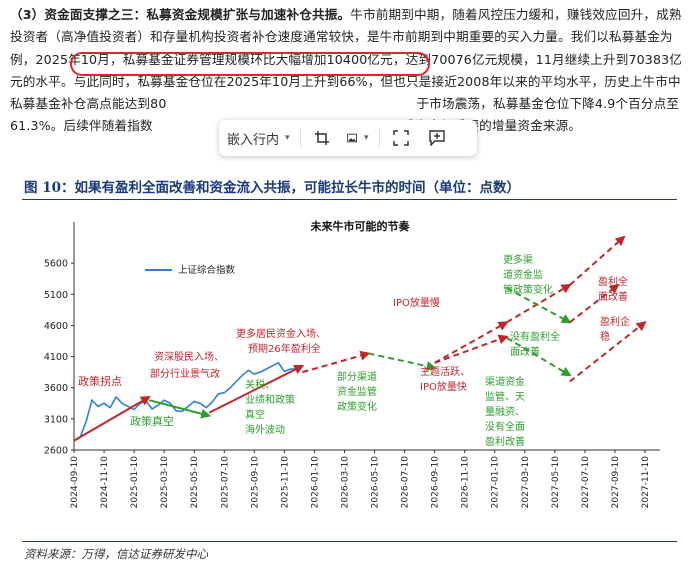  What do you see at coordinates (100, 381) in the screenshot?
I see `chart-annotation: 政策拐点` at bounding box center [100, 381].